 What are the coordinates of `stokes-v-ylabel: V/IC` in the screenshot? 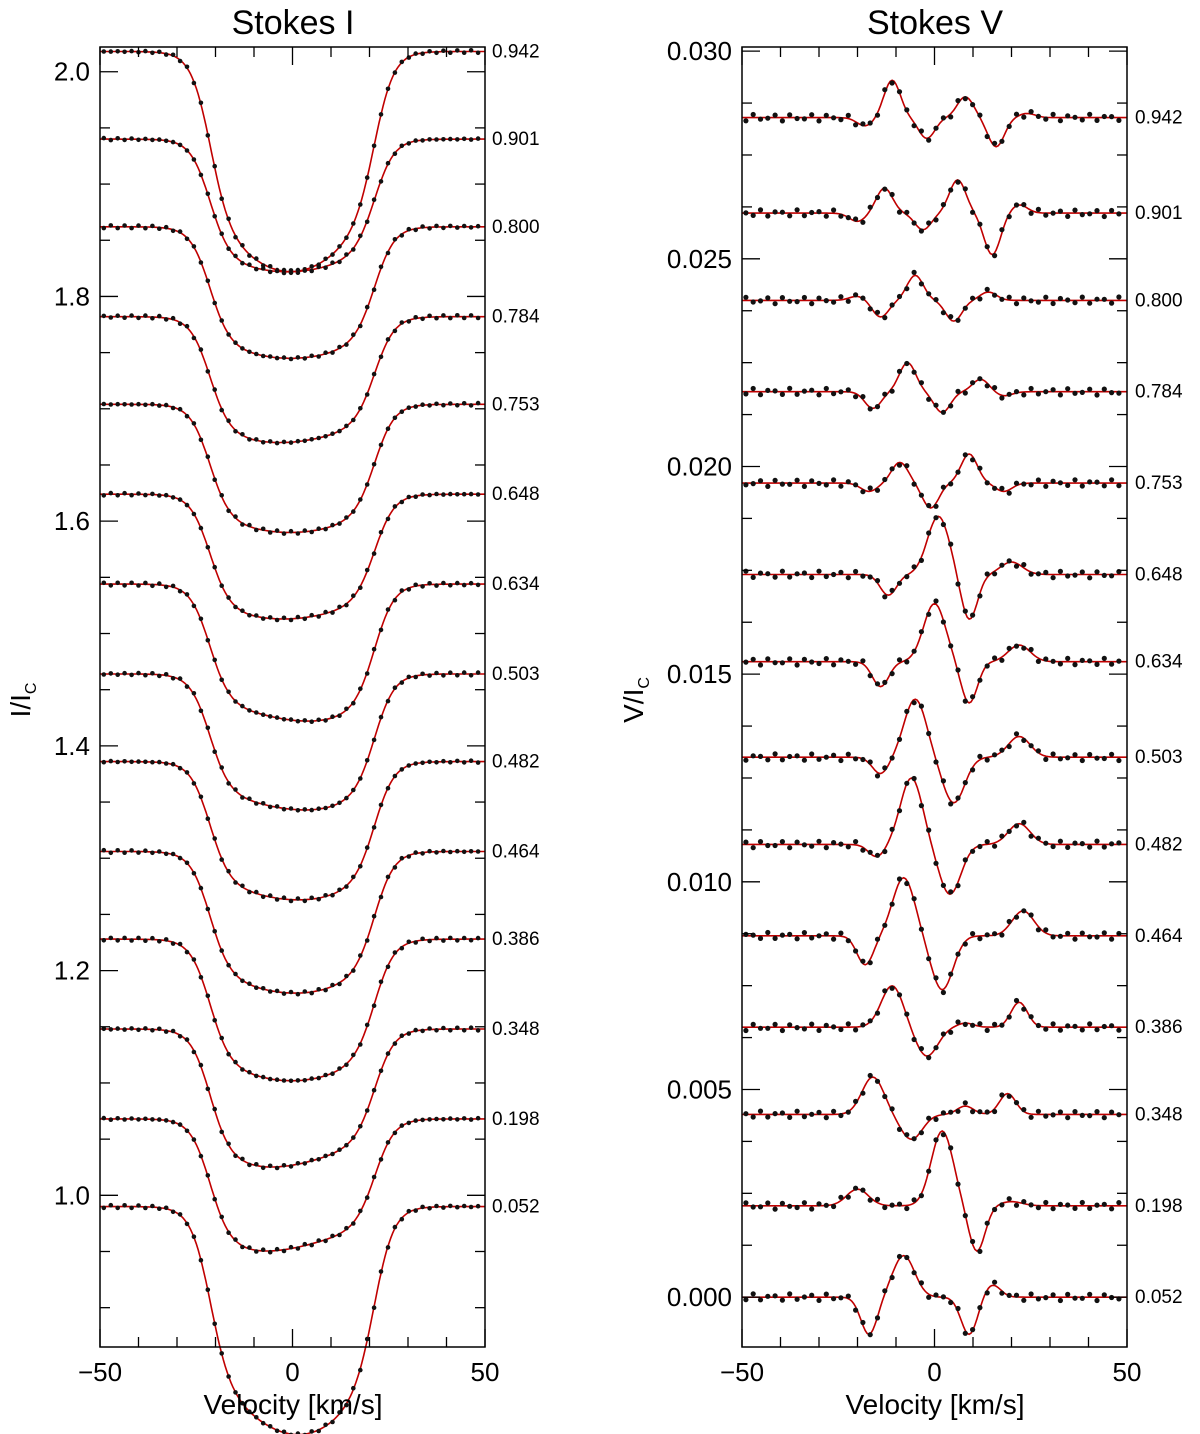 It's located at (635, 700).